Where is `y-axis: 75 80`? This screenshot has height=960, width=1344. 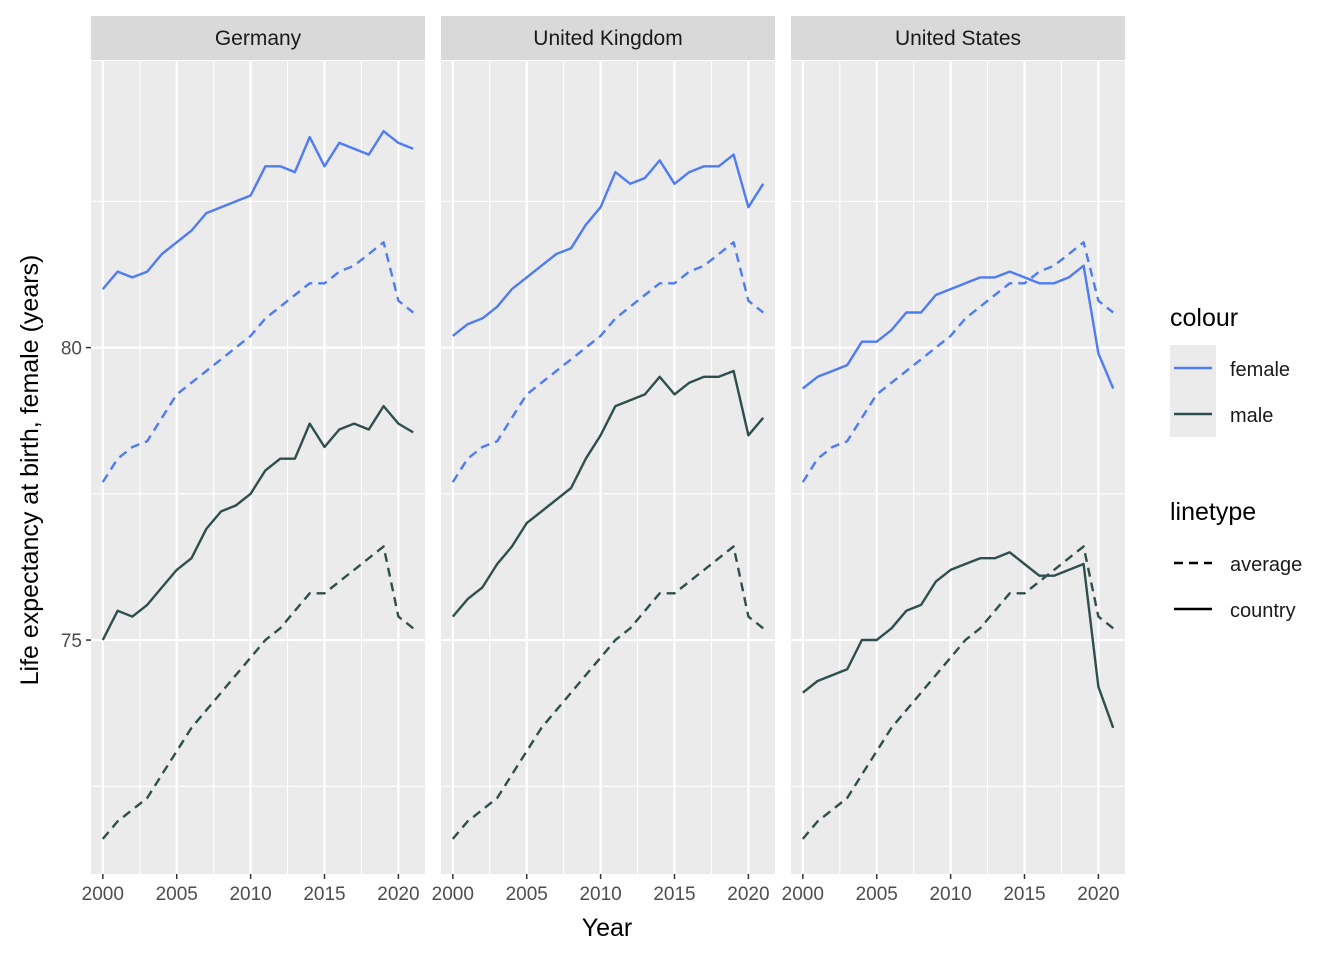
y-axis: 75 80 is located at coordinates (76, 495).